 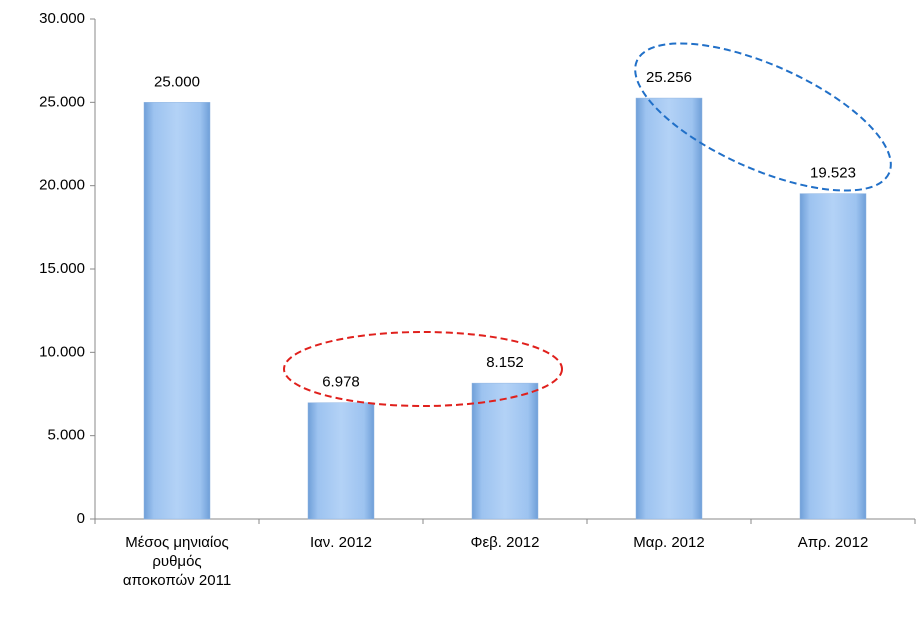 I want to click on data-label: 25.256, so click(x=669, y=77).